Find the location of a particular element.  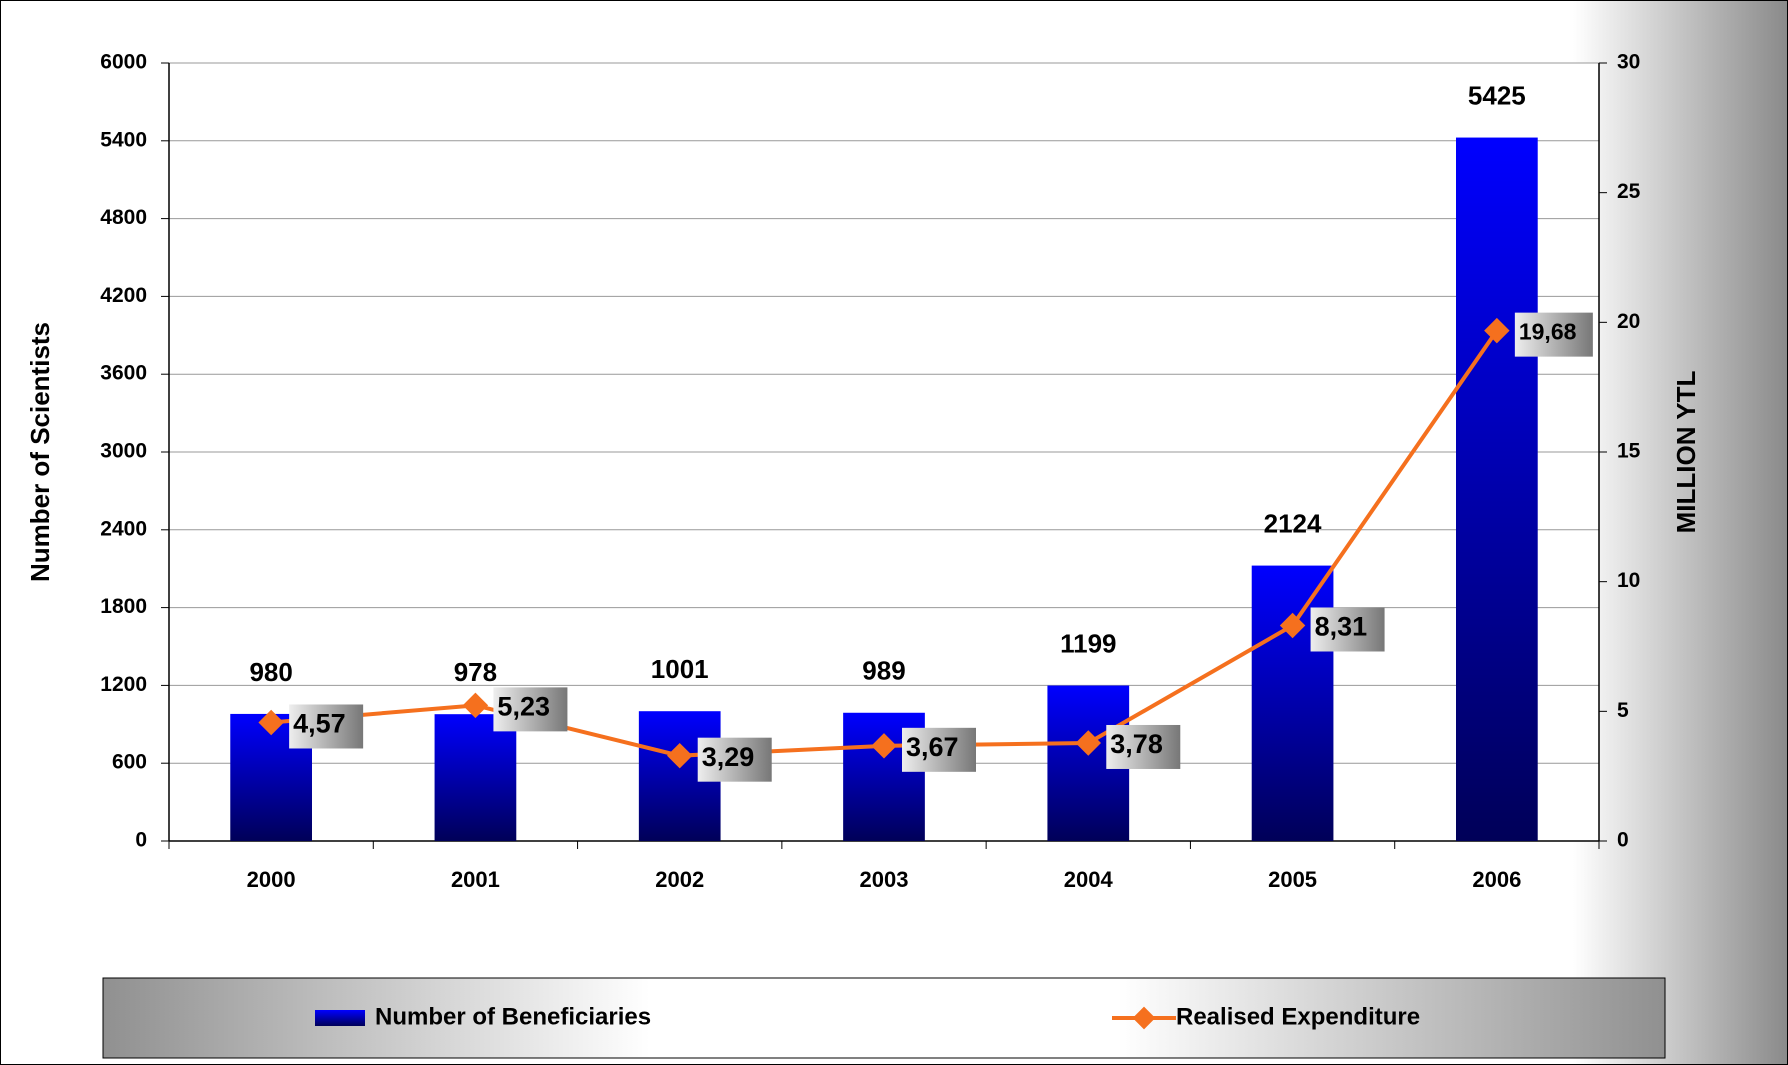

legend-marker is located at coordinates (1144, 1018).